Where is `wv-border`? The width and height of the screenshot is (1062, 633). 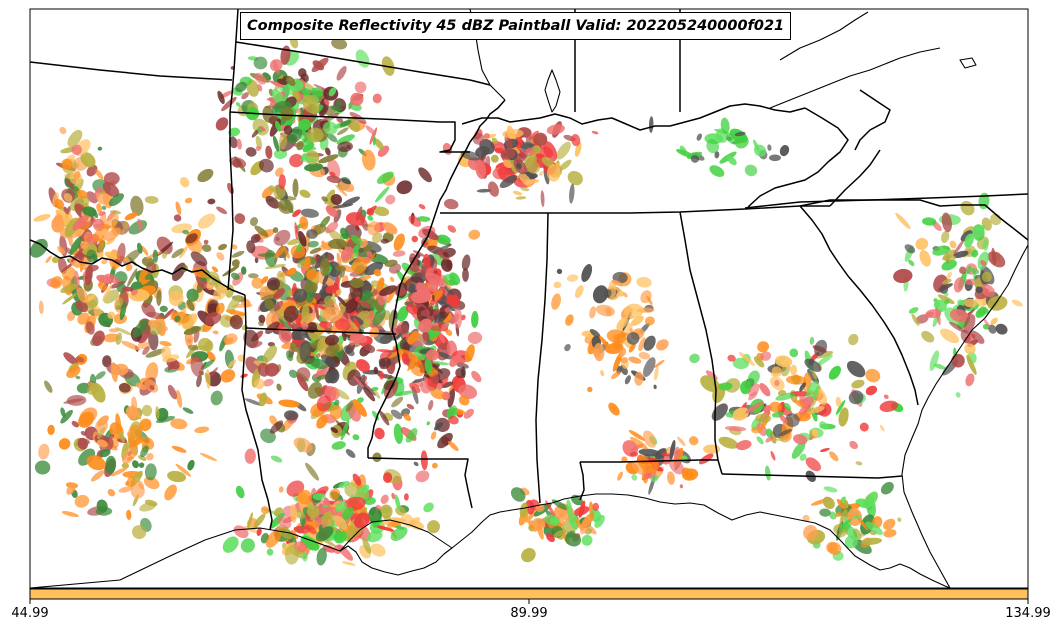
wv-border is located at coordinates (872, 120).